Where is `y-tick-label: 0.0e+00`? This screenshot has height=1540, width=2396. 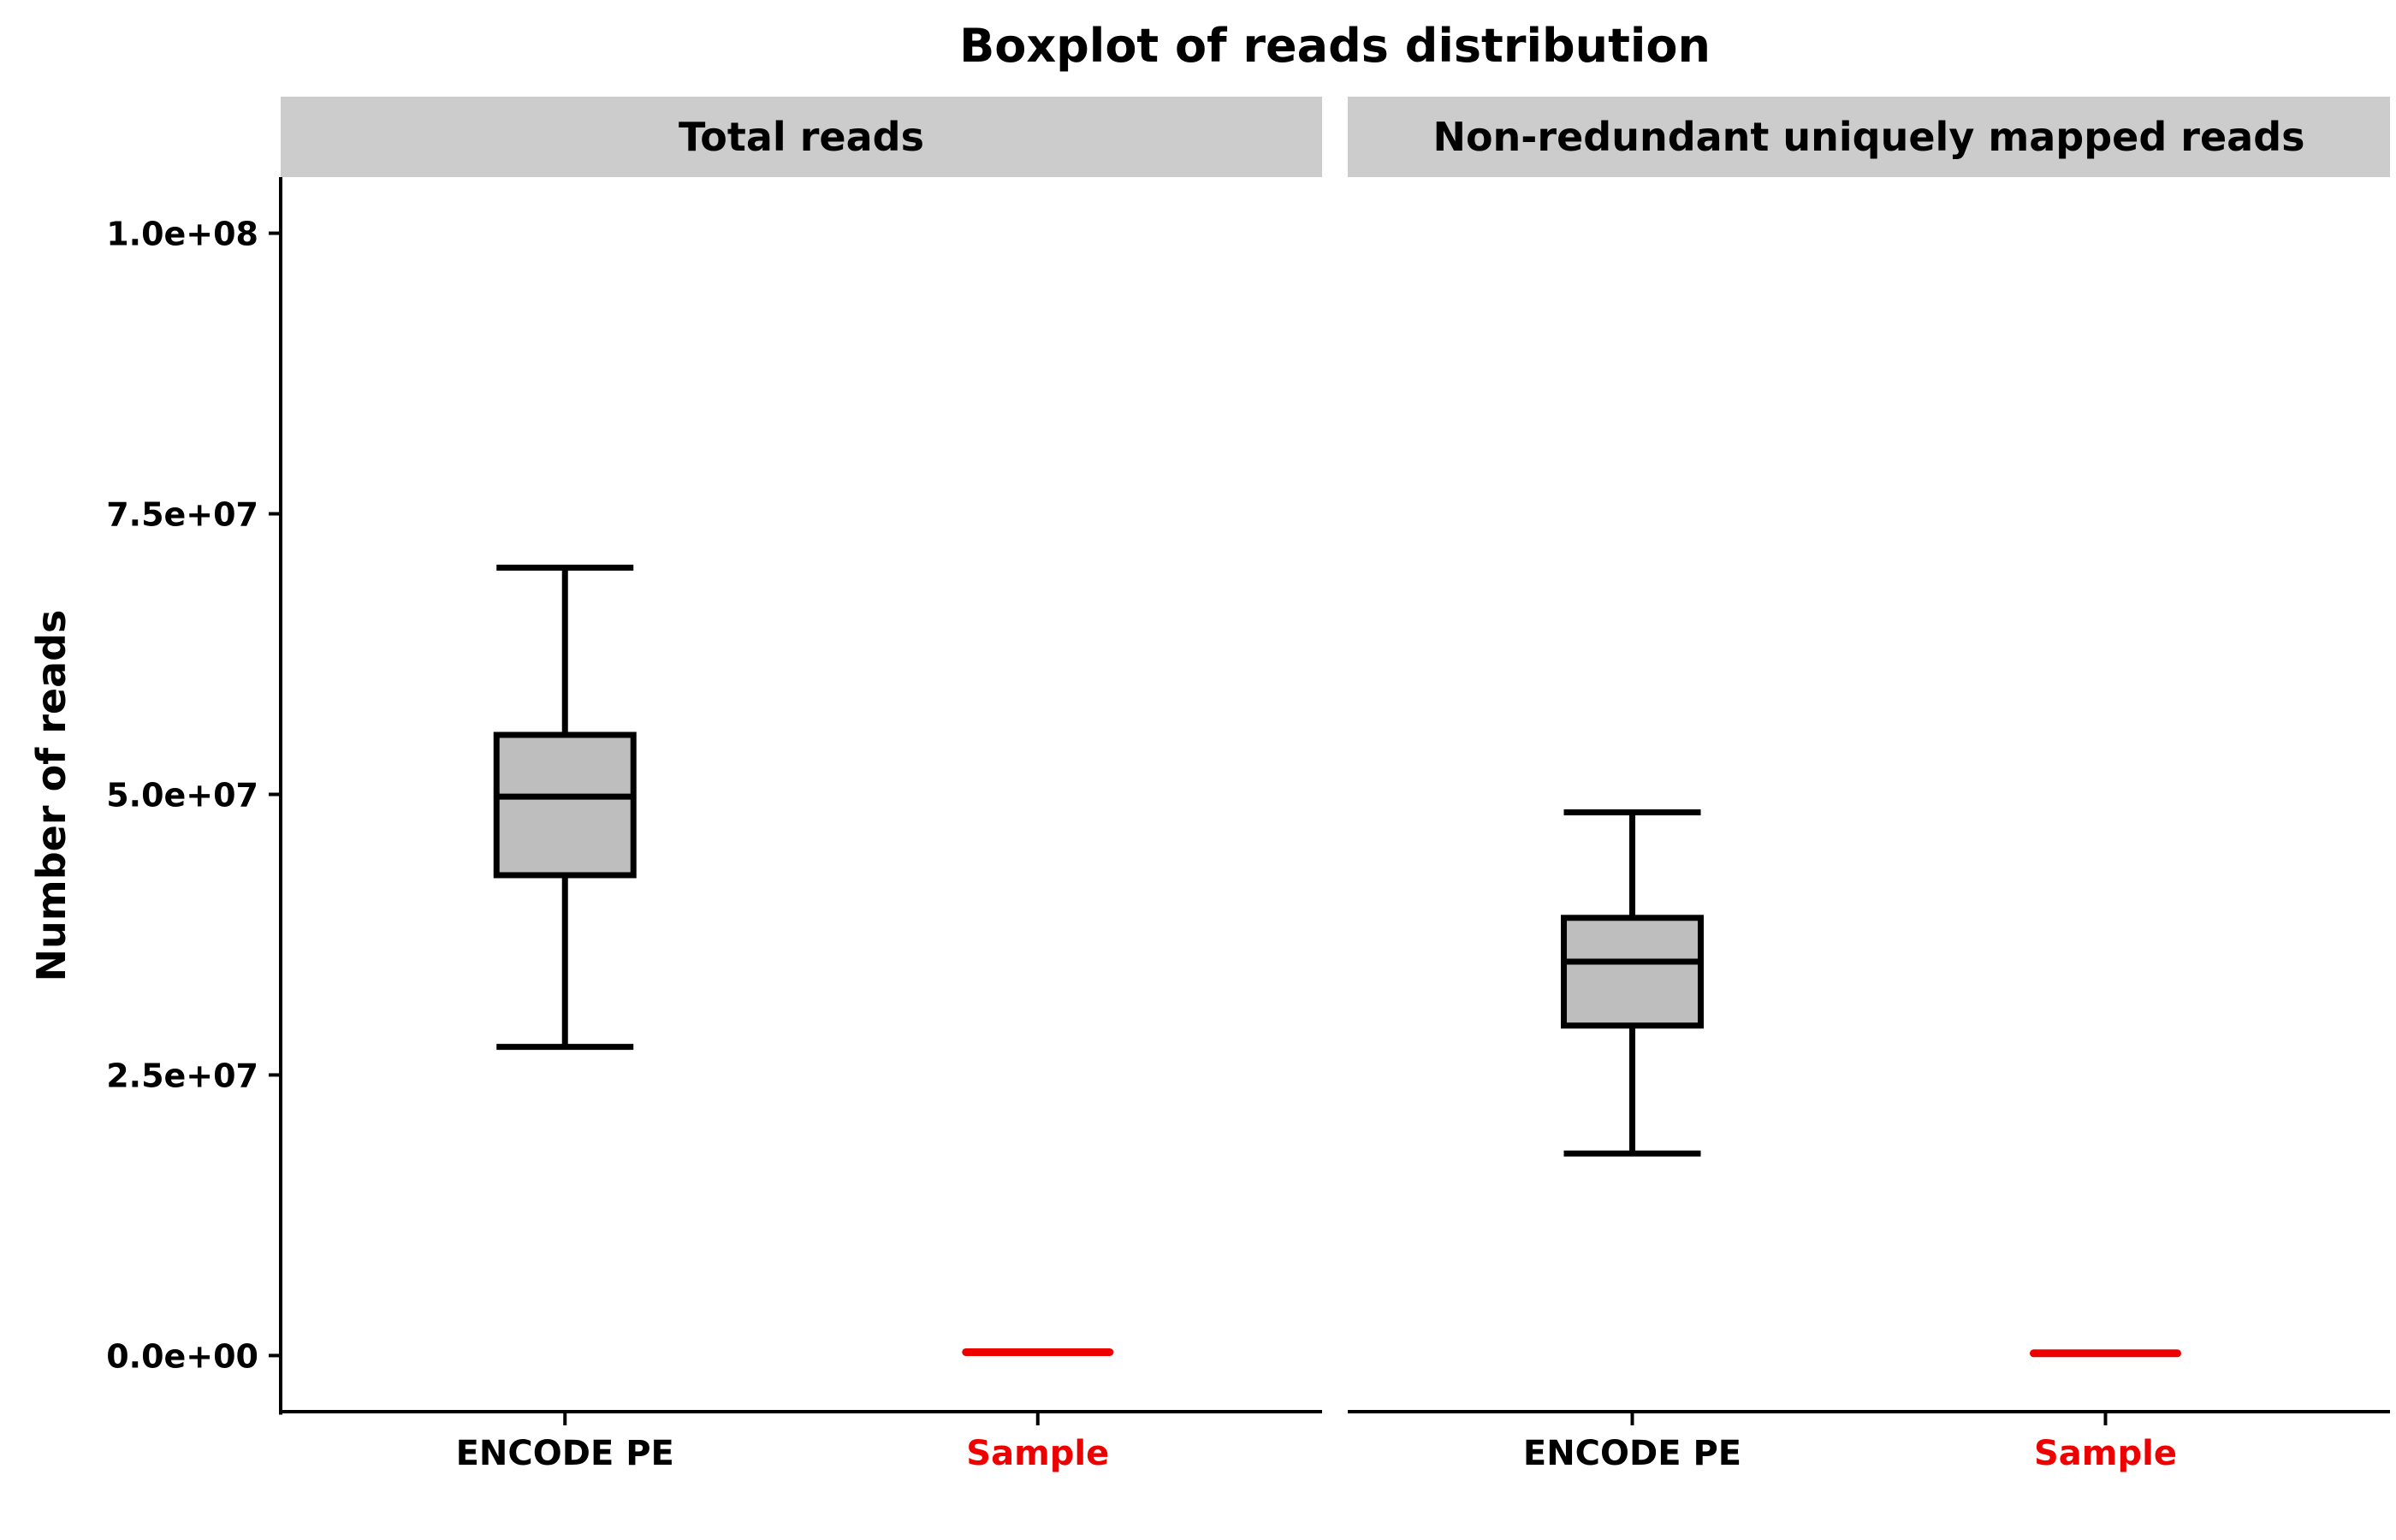 y-tick-label: 0.0e+00 is located at coordinates (182, 1356).